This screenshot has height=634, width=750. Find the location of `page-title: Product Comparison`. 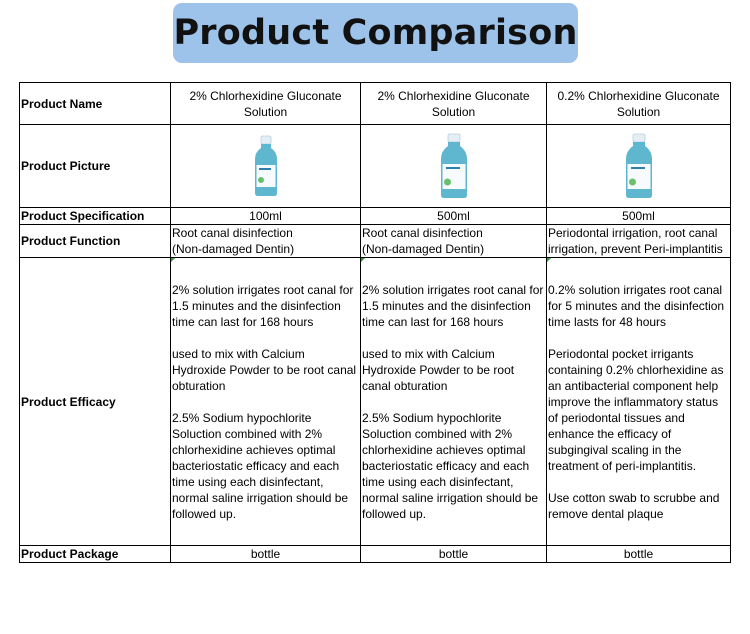

page-title: Product Comparison is located at coordinates (375, 33).